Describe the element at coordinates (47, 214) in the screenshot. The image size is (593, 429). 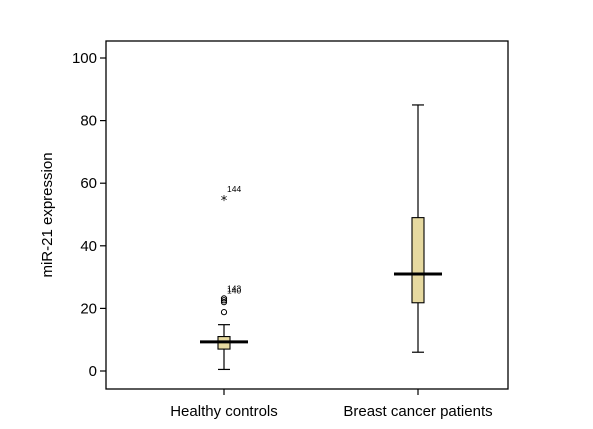
I see `y-axis-title: miR-21 expression` at that location.